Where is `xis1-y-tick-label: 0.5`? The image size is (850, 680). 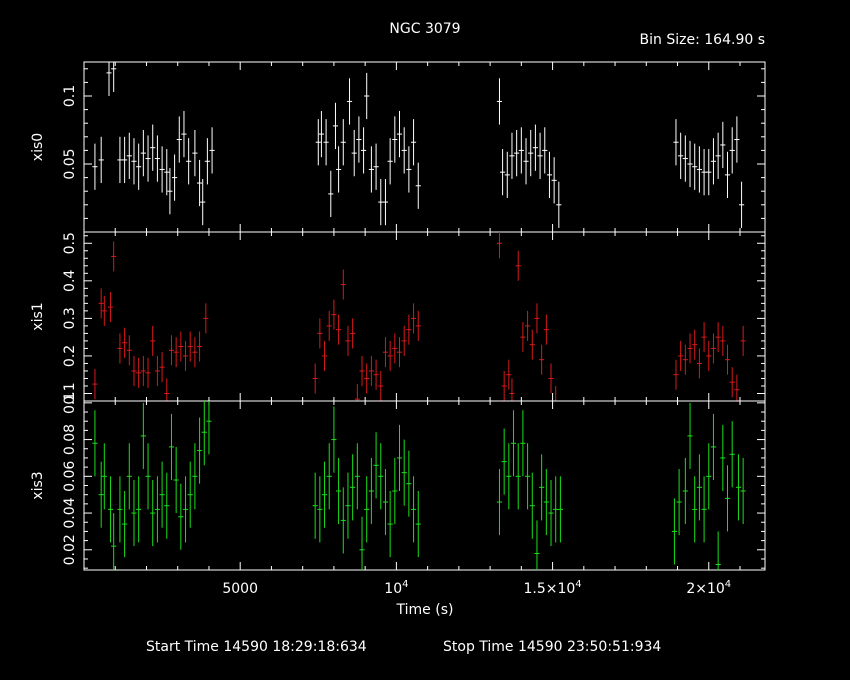
xis1-y-tick-label: 0.5 is located at coordinates (70, 243).